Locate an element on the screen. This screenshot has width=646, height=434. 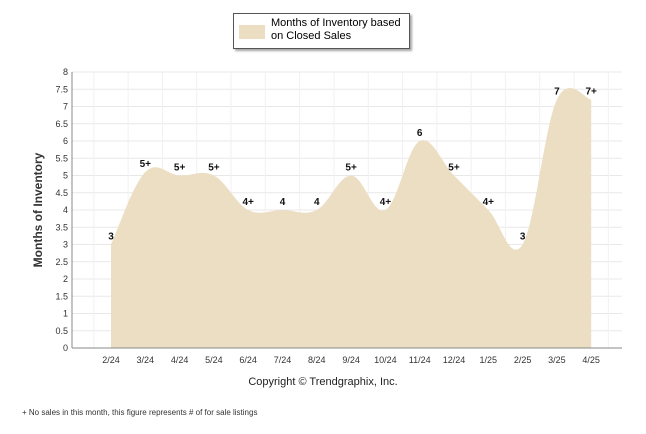
x-tick-label: 10/24 is located at coordinates (385, 360).